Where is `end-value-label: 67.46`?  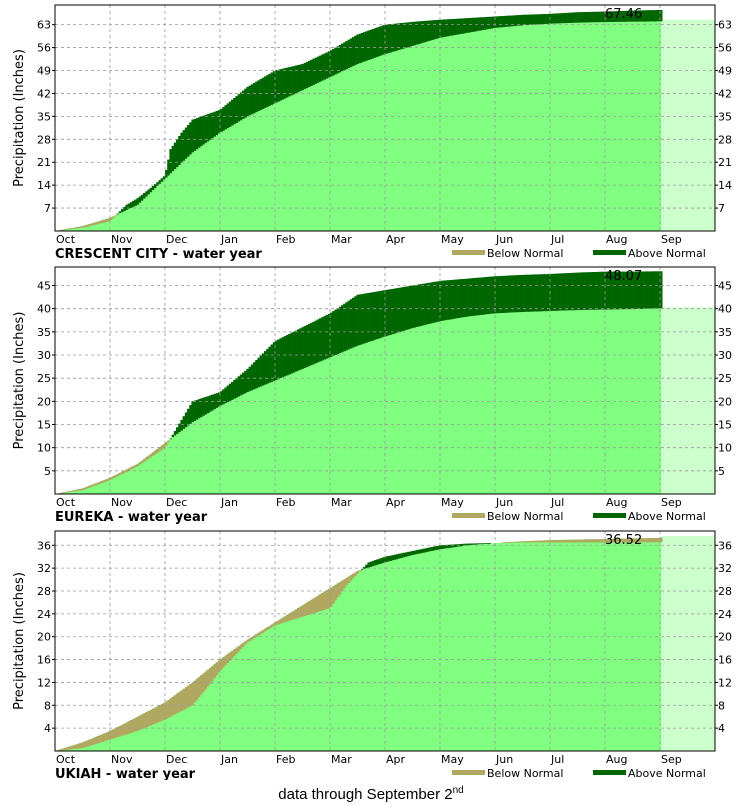 end-value-label: 67.46 is located at coordinates (623, 14).